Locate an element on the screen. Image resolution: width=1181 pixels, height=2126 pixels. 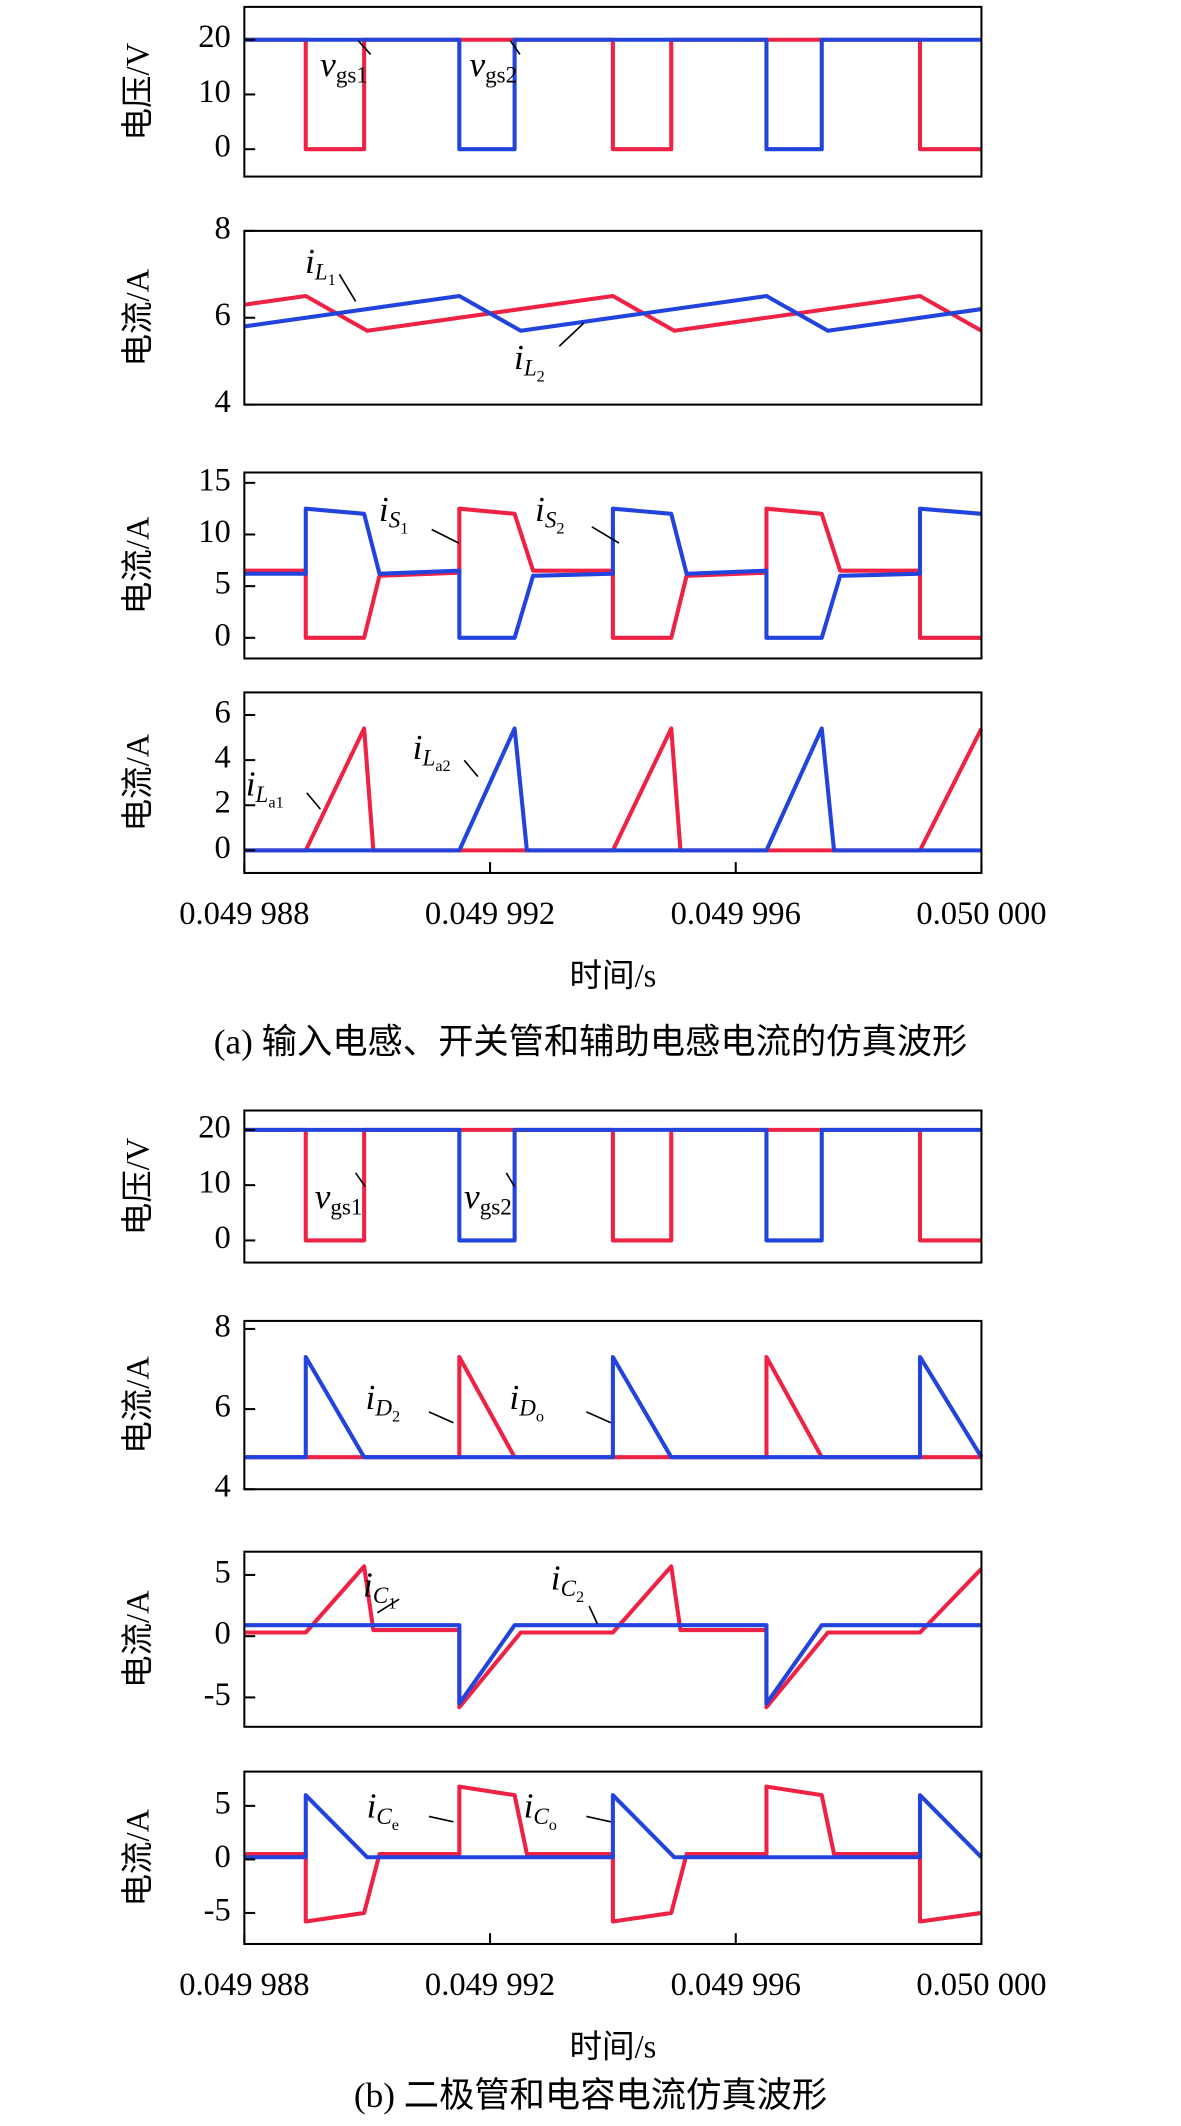
annotation: iD2 is located at coordinates (383, 1401).